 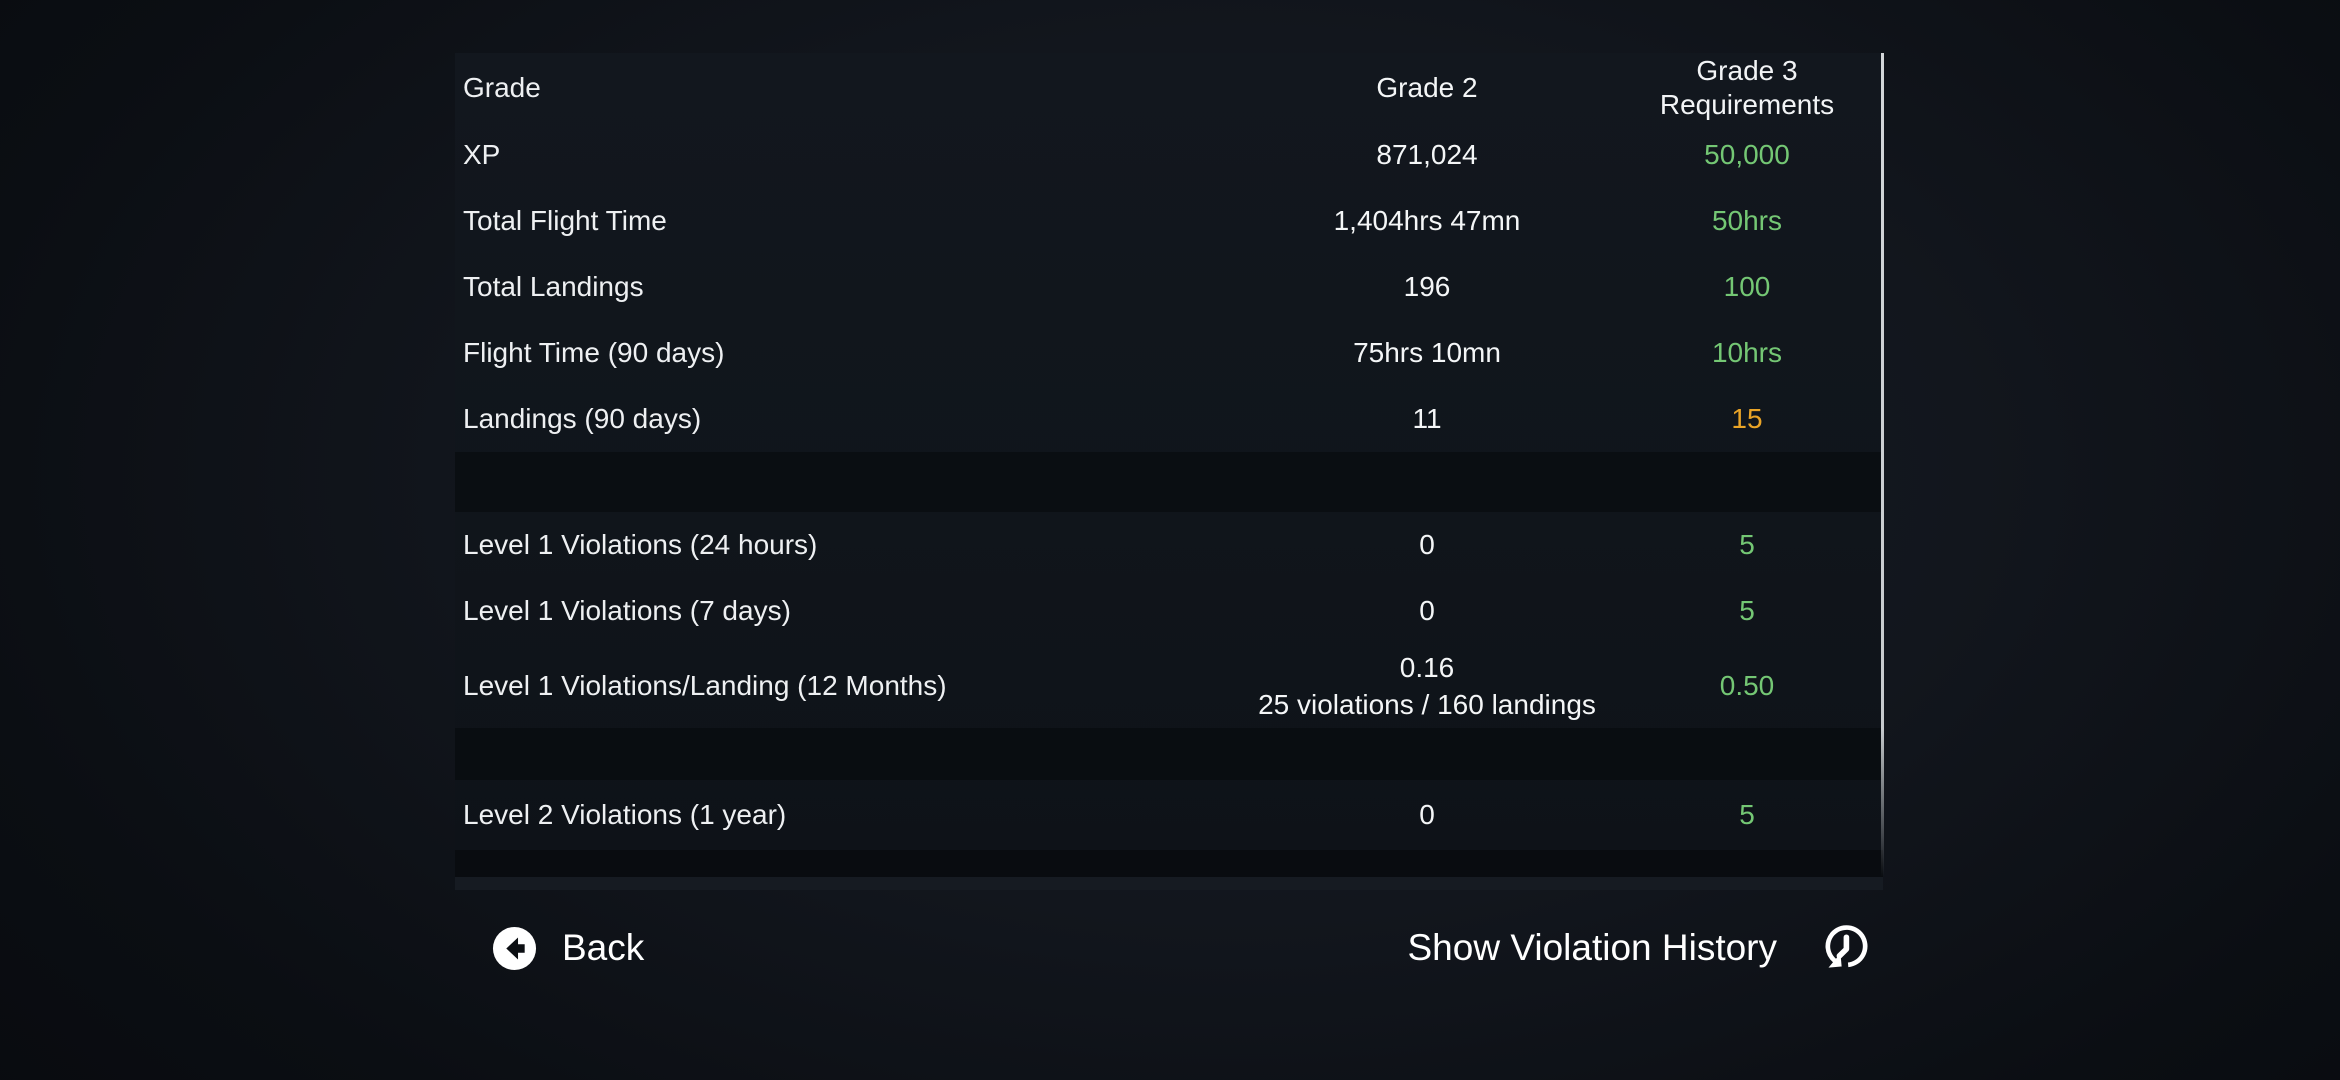 I want to click on table-row: Landings (90 days) 11 15, so click(x=1169, y=419).